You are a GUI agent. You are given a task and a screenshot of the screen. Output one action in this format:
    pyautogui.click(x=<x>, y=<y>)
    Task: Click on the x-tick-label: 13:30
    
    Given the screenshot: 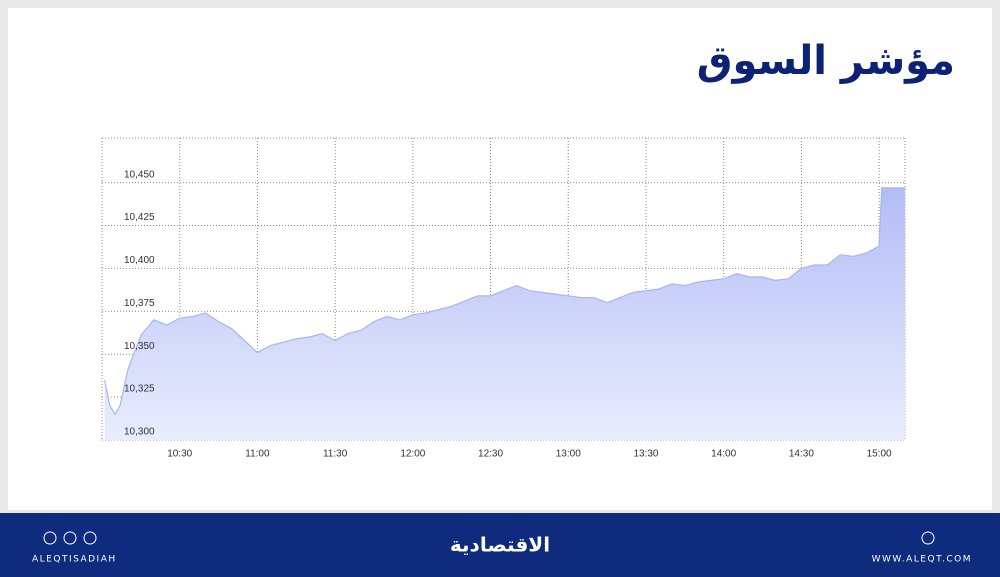 What is the action you would take?
    pyautogui.click(x=645, y=454)
    